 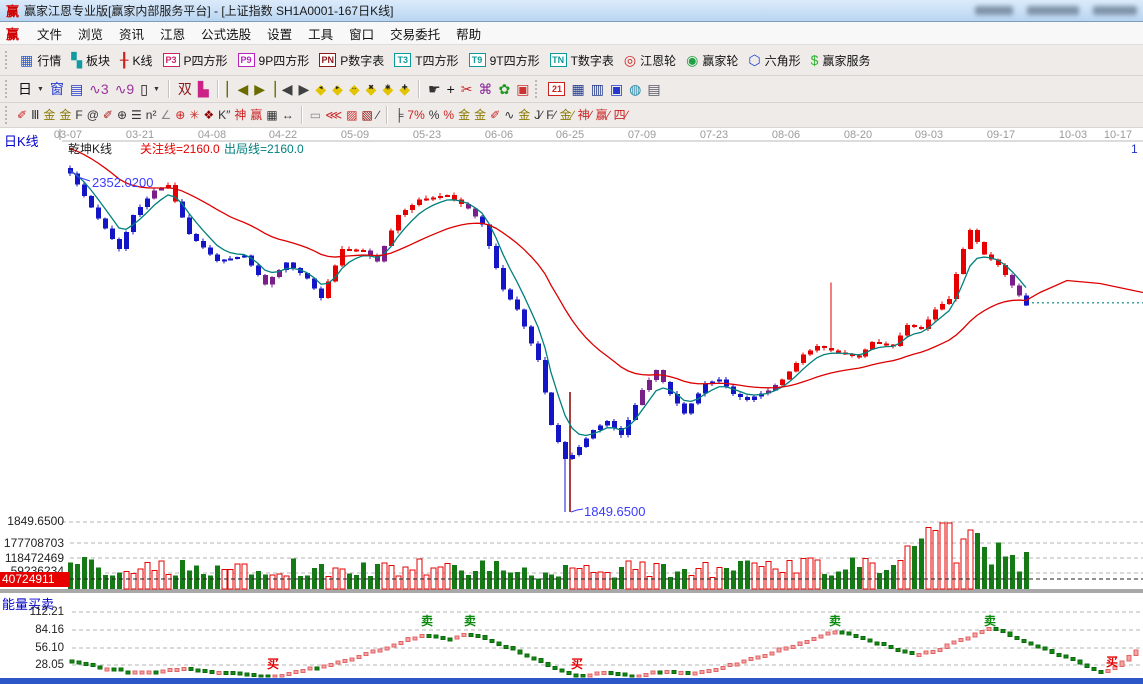 What do you see at coordinates (125, 89) in the screenshot?
I see `p9-wave-button: ∿9` at bounding box center [125, 89].